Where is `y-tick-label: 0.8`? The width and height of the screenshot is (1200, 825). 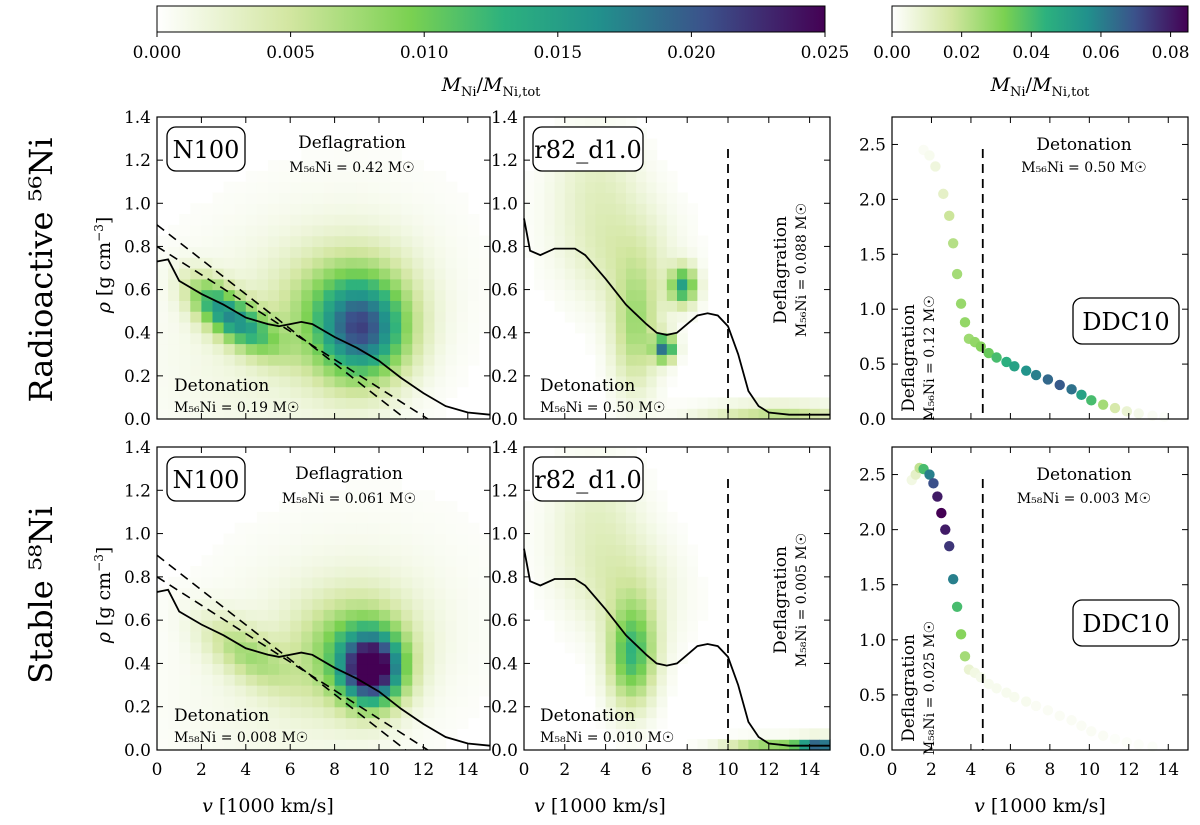
y-tick-label: 0.8 is located at coordinates (504, 247).